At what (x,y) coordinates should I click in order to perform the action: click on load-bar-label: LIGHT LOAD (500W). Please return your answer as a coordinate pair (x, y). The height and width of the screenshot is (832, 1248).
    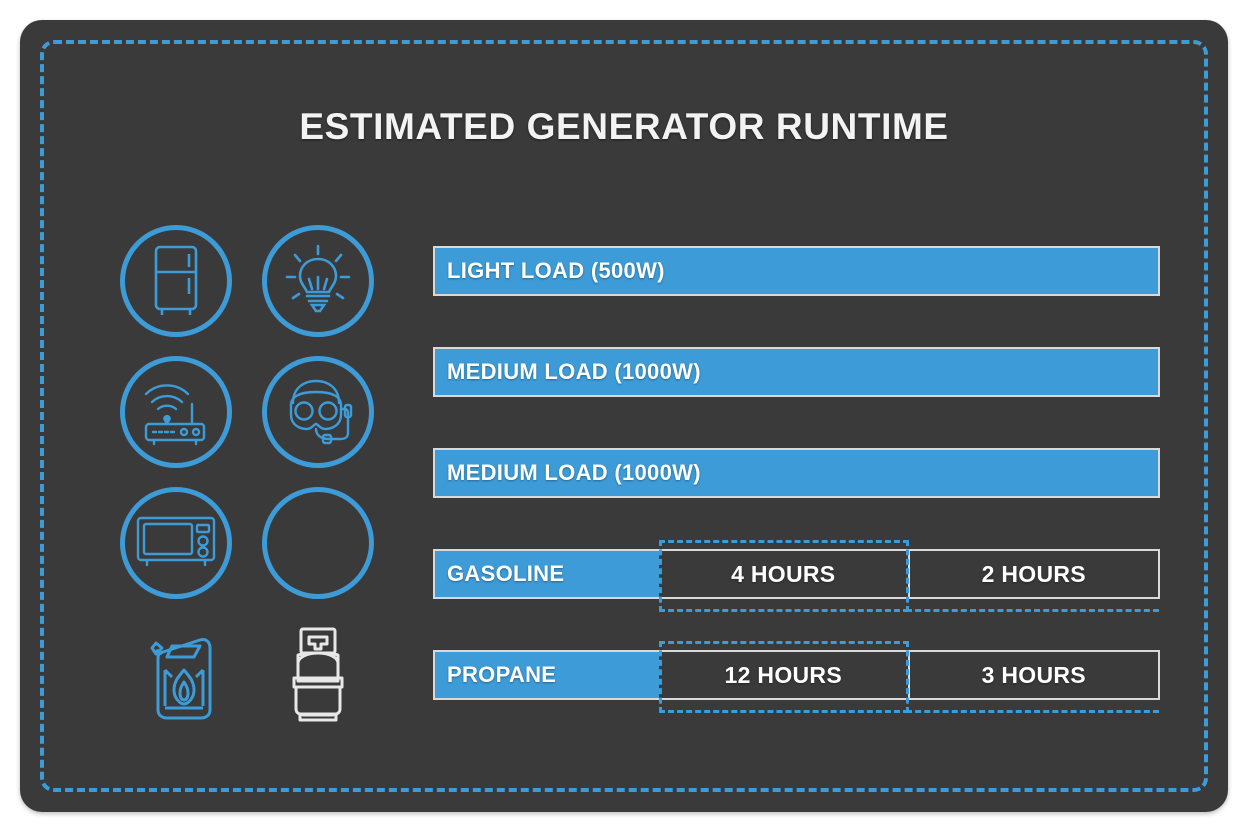
    Looking at the image, I should click on (556, 270).